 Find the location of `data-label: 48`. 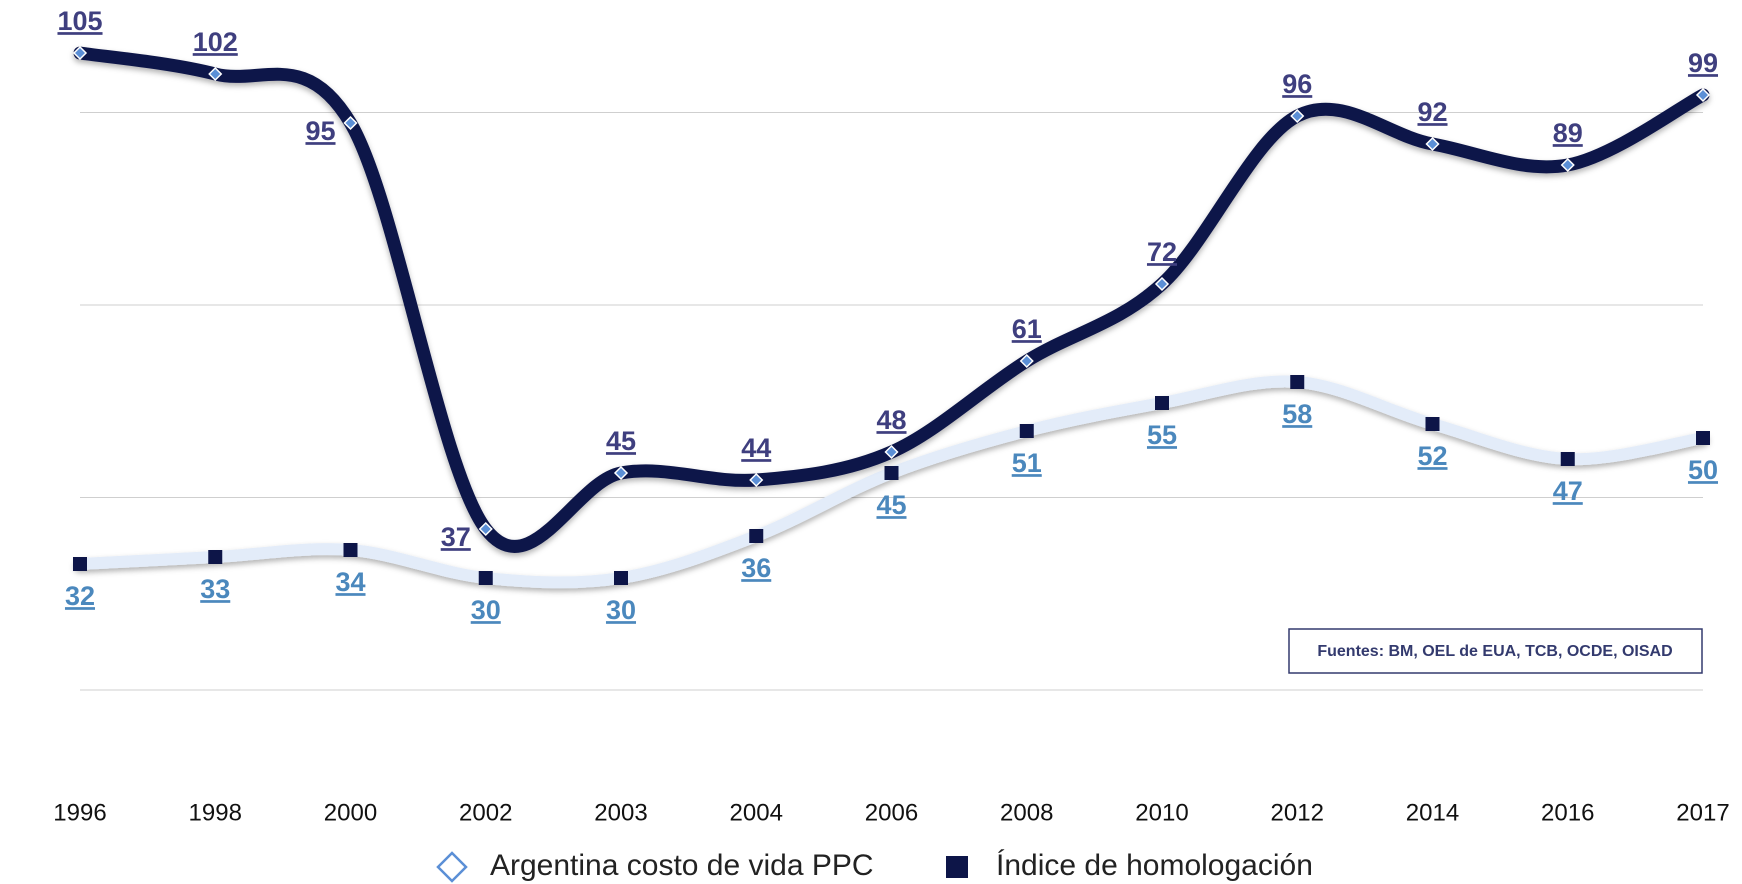

data-label: 48 is located at coordinates (891, 420).